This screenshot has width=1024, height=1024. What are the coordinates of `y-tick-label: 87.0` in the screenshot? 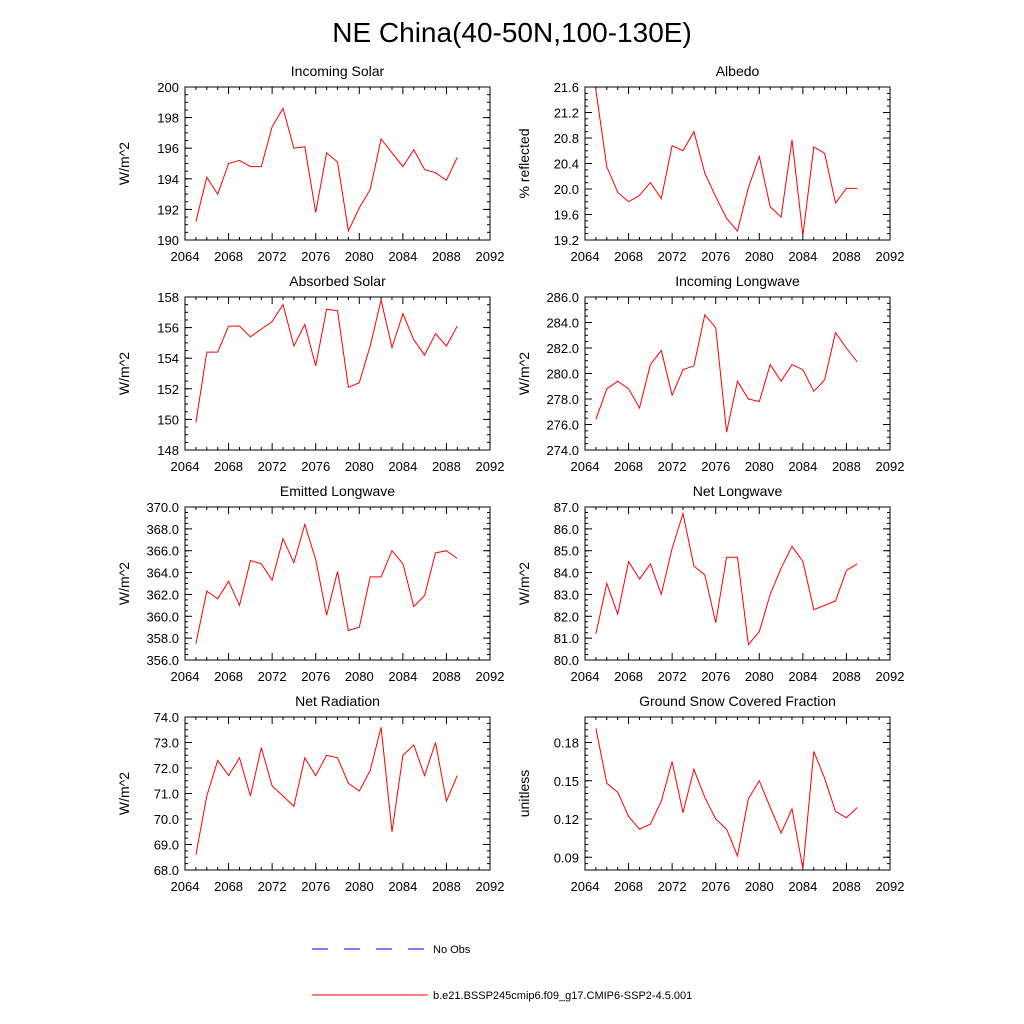 It's located at (566, 507).